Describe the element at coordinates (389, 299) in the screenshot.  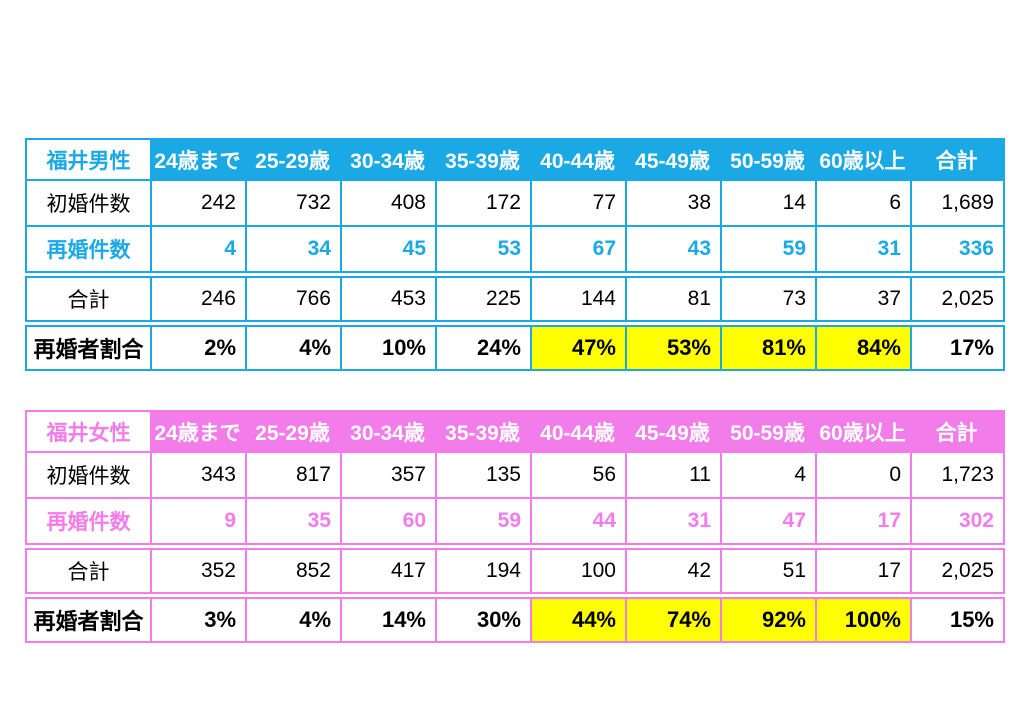
I see `value-cell: 453` at that location.